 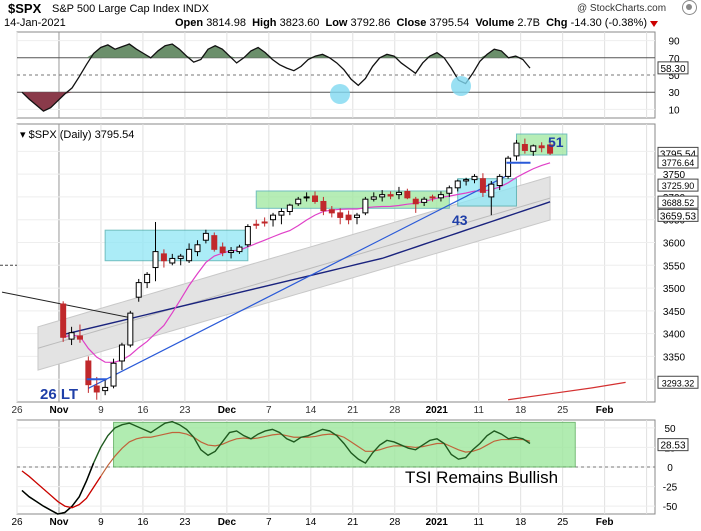 I want to click on tsi-note: TSI Remains Bullish, so click(x=482, y=477).